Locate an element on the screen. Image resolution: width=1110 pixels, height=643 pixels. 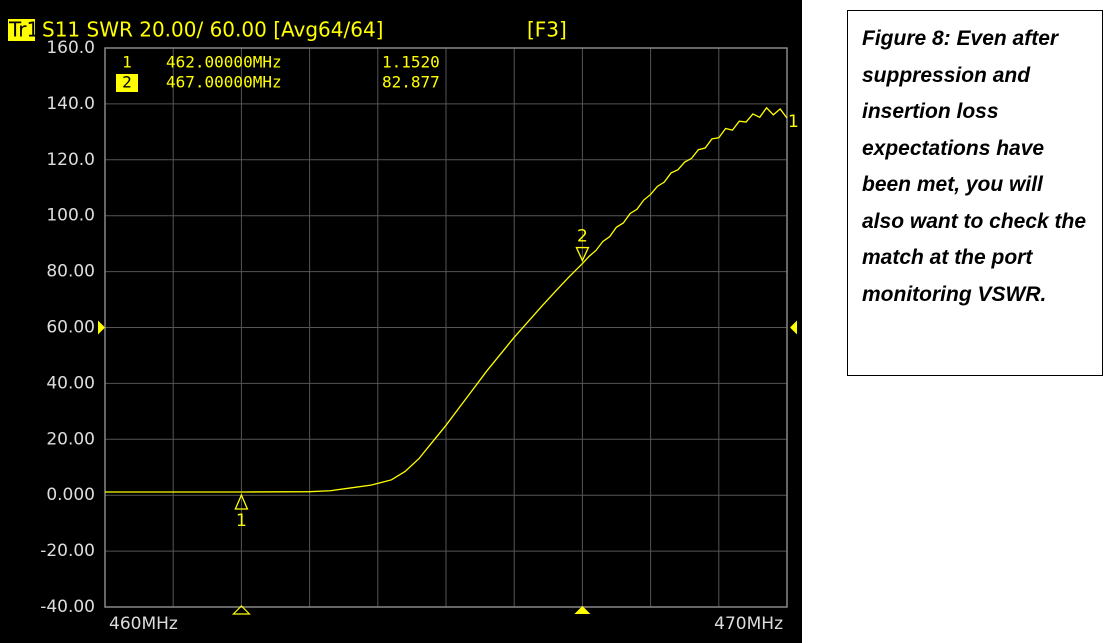
y-tick-label: 80.00 is located at coordinates (70, 272).